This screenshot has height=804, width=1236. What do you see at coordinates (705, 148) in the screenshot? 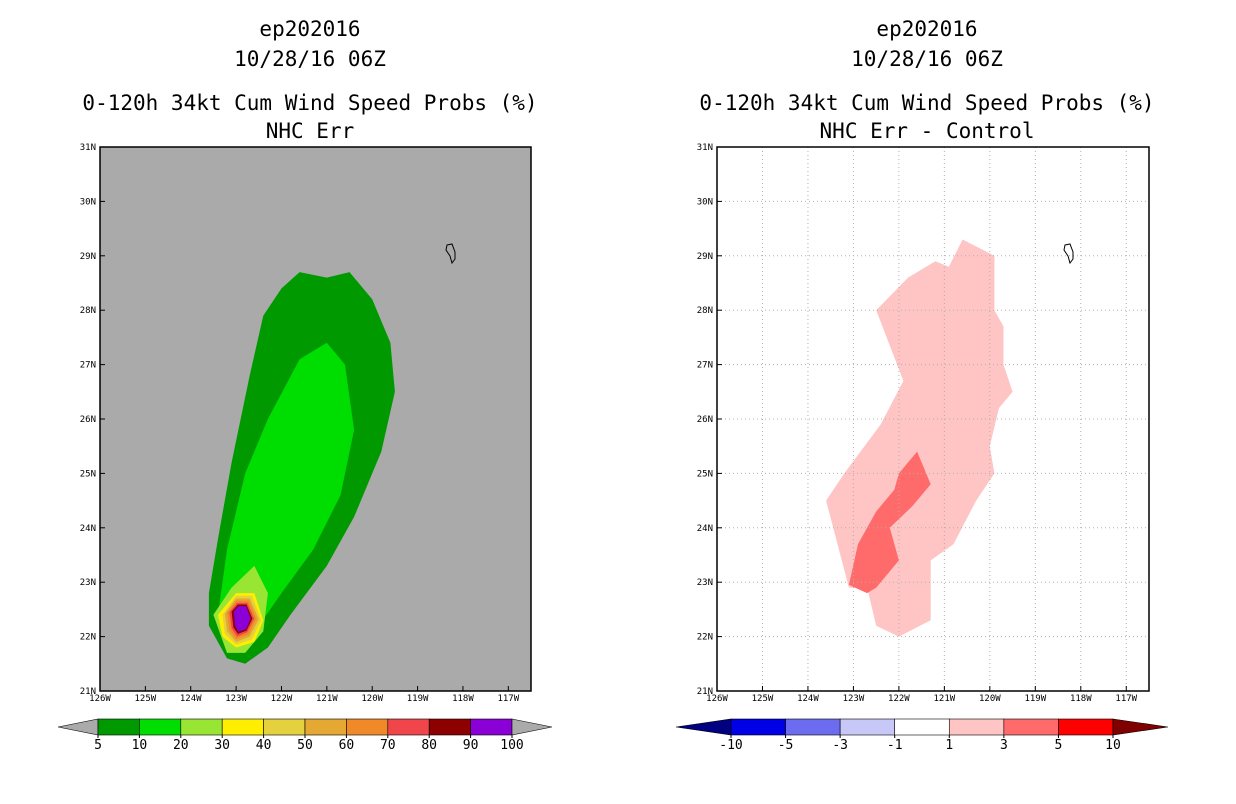
I see `y-tick-label: 31N` at bounding box center [705, 148].